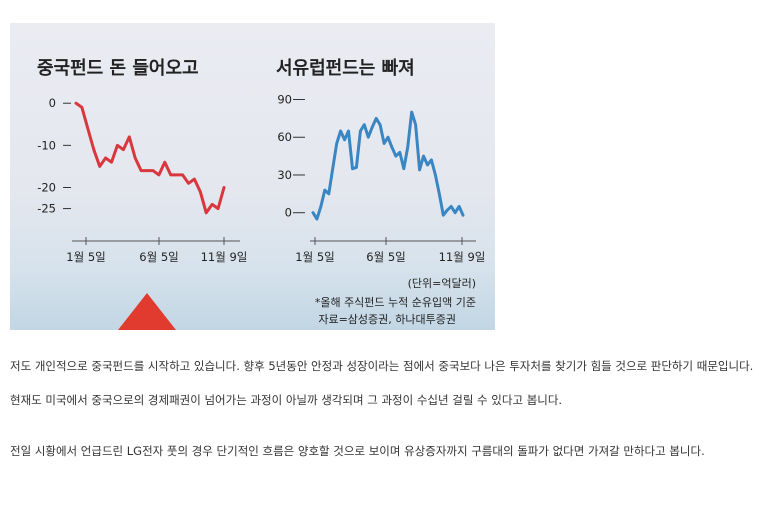  What do you see at coordinates (387, 319) in the screenshot?
I see `source-note: 자료=삼성증권, 하나대투증권` at bounding box center [387, 319].